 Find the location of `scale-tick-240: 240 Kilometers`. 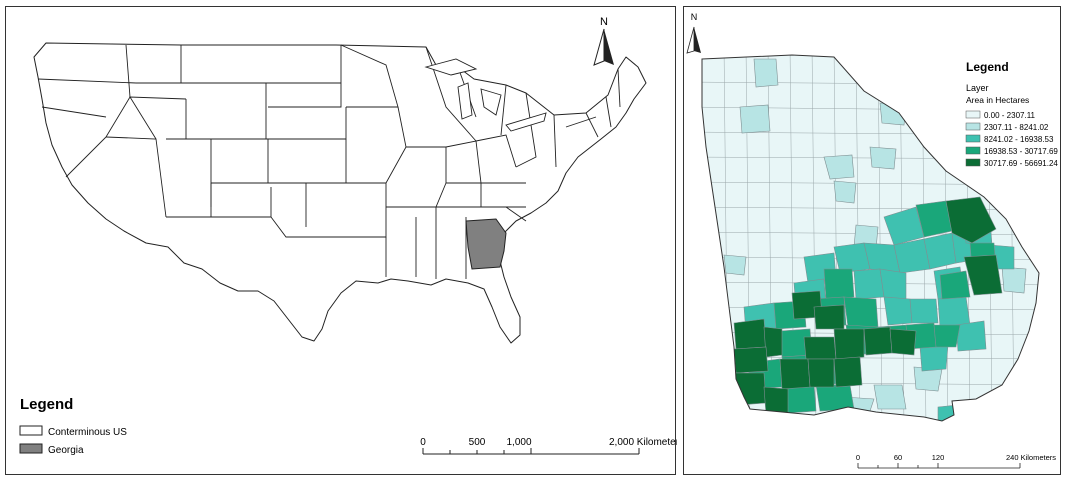

scale-tick-240: 240 Kilometers is located at coordinates (1031, 457).